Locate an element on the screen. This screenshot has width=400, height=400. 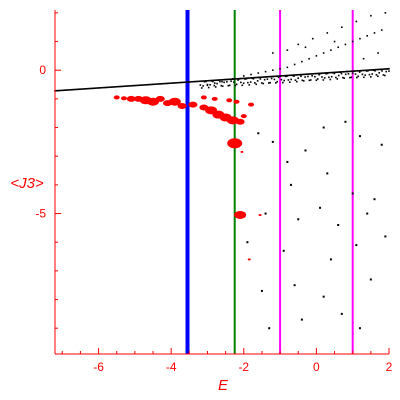
x-tick-label: 0 is located at coordinates (316, 367).